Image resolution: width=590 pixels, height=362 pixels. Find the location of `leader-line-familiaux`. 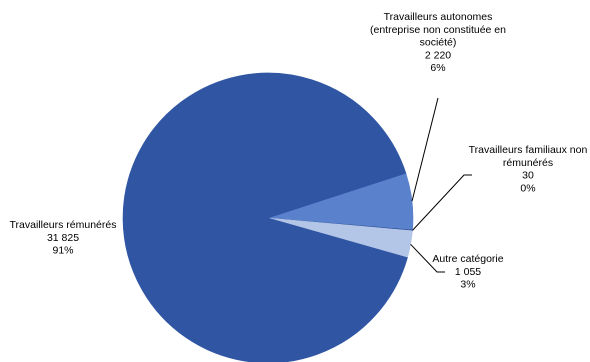

leader-line-familiaux is located at coordinates (442, 202).